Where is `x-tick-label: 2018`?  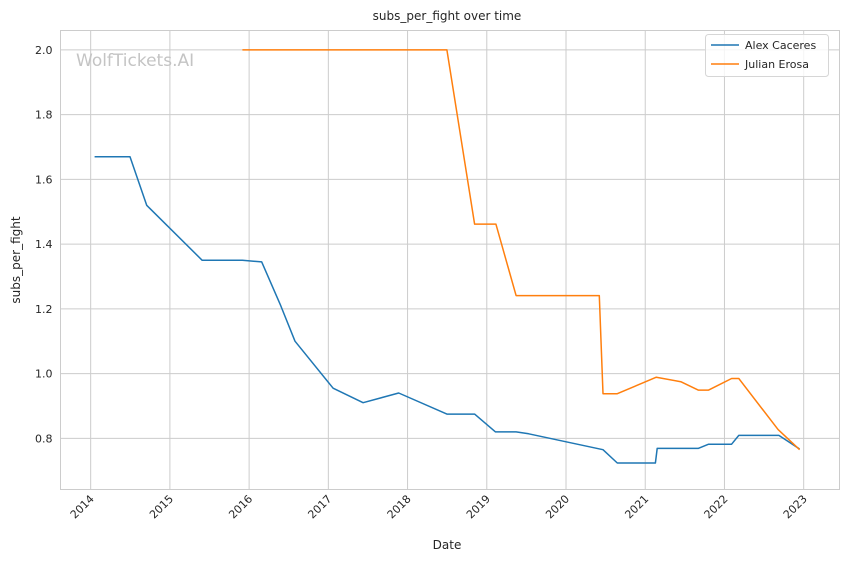 x-tick-label: 2018 is located at coordinates (399, 506).